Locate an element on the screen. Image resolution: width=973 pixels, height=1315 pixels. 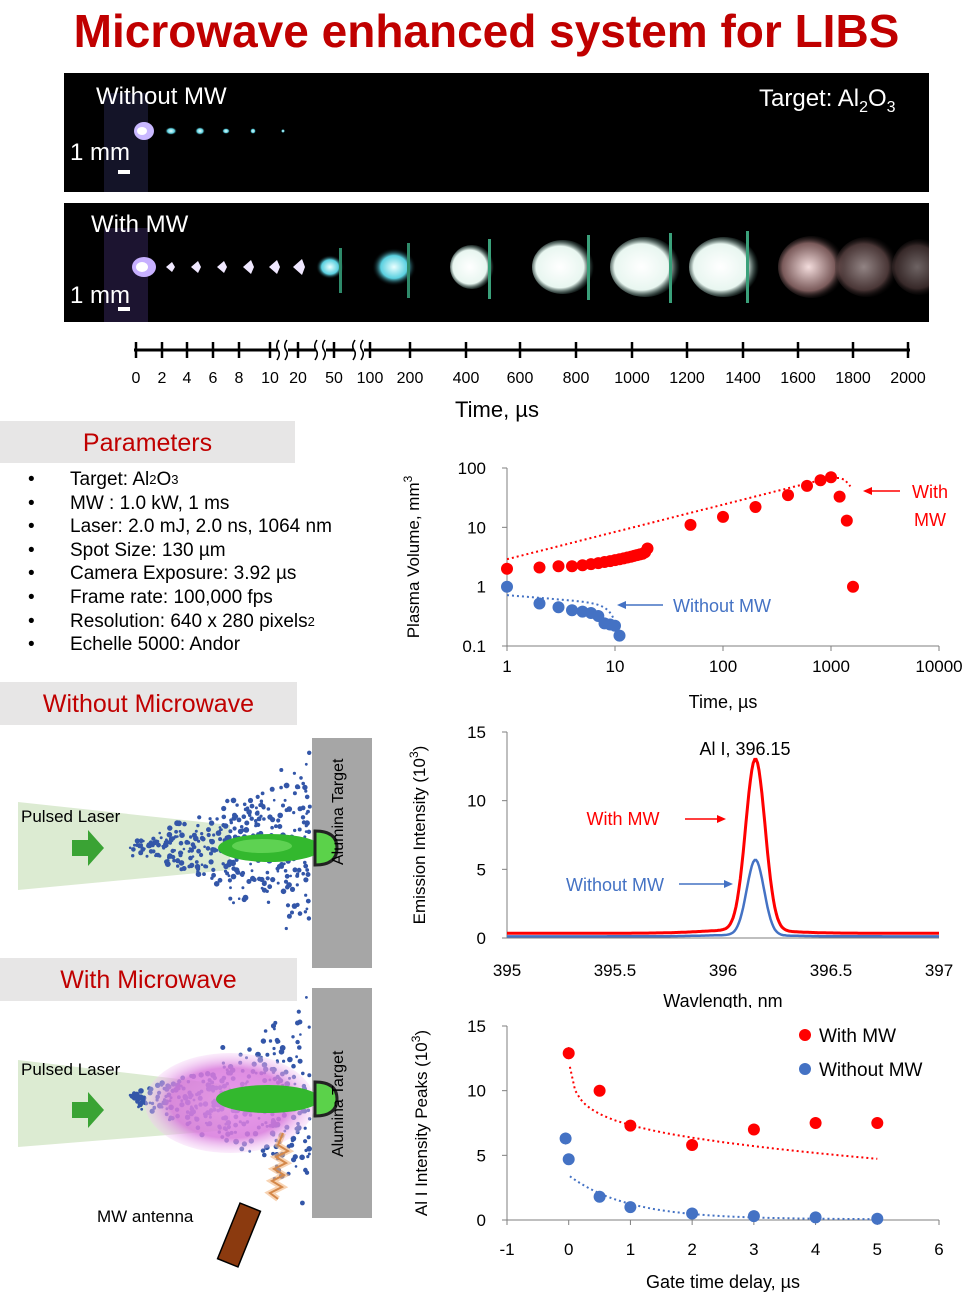
subscript: 3 is located at coordinates (175, 479).